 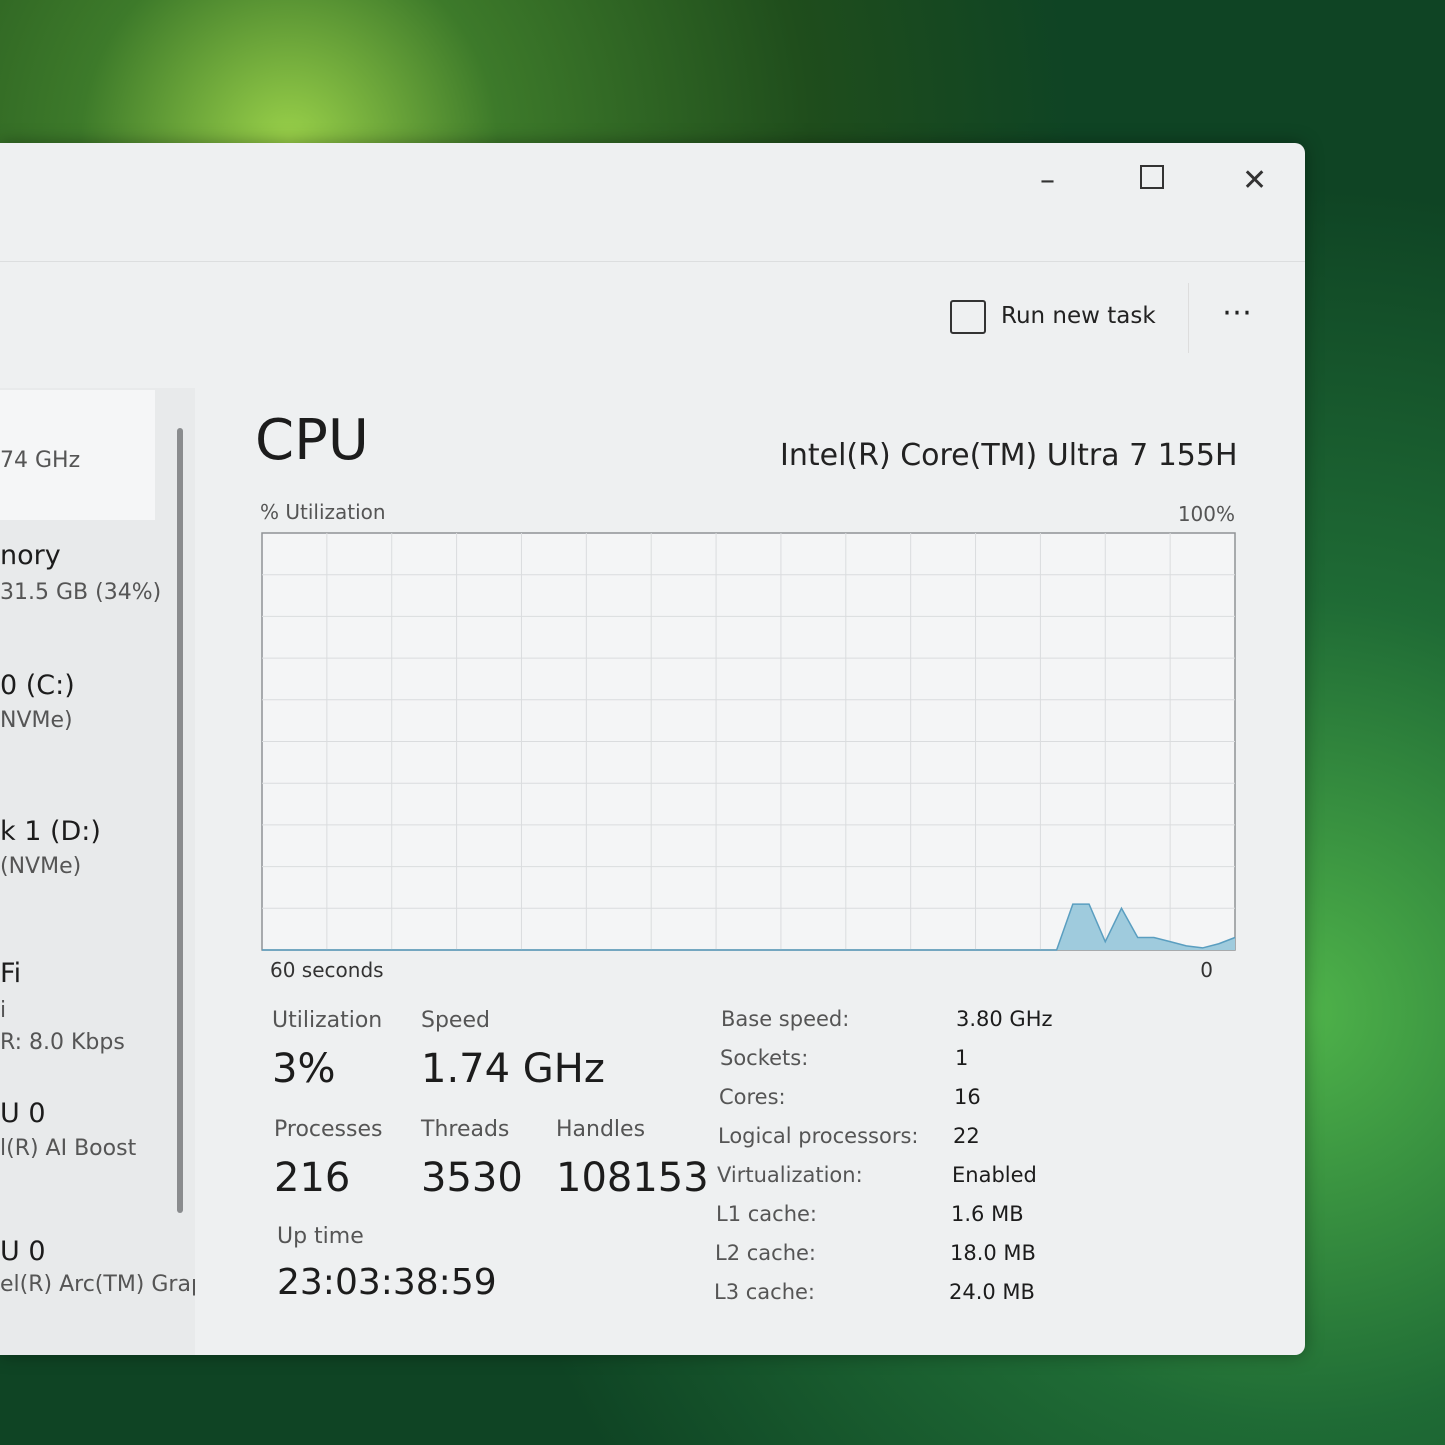 What do you see at coordinates (513, 1069) in the screenshot?
I see `stat-value: 1.74 GHz` at bounding box center [513, 1069].